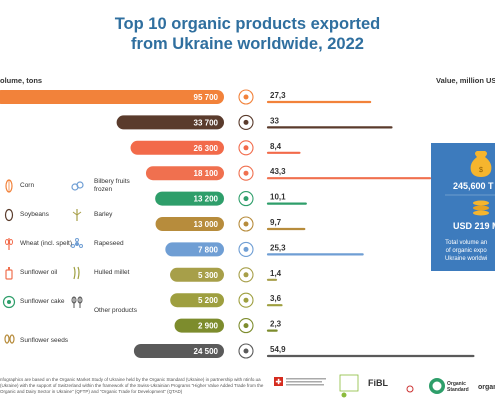  I want to click on caption-line: of organic expo, so click(466, 251).